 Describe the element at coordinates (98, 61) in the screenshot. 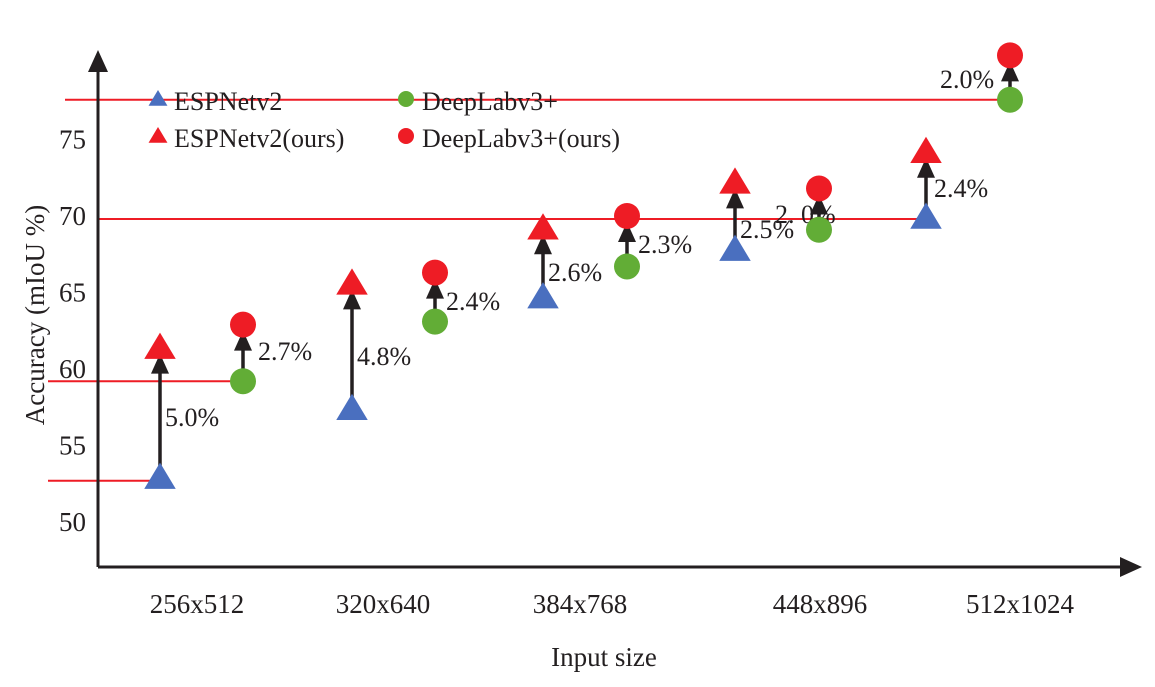

I see `y-axis-arrowhead` at that location.